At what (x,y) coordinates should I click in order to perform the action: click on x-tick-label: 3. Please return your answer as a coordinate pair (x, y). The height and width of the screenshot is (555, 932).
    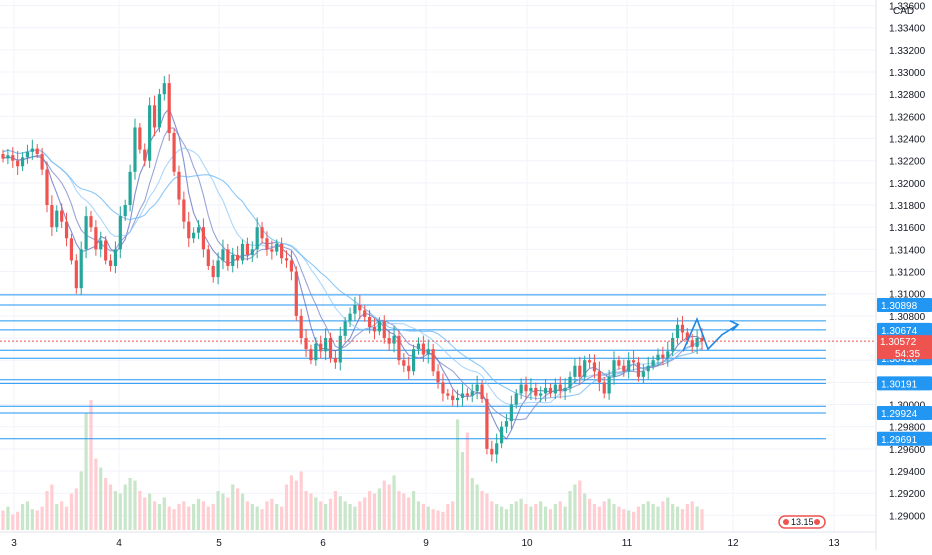
    Looking at the image, I should click on (14, 543).